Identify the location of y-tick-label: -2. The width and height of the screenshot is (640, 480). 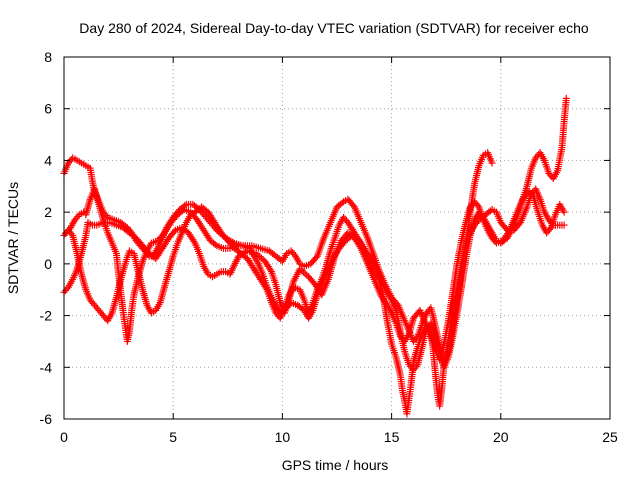
(46, 316).